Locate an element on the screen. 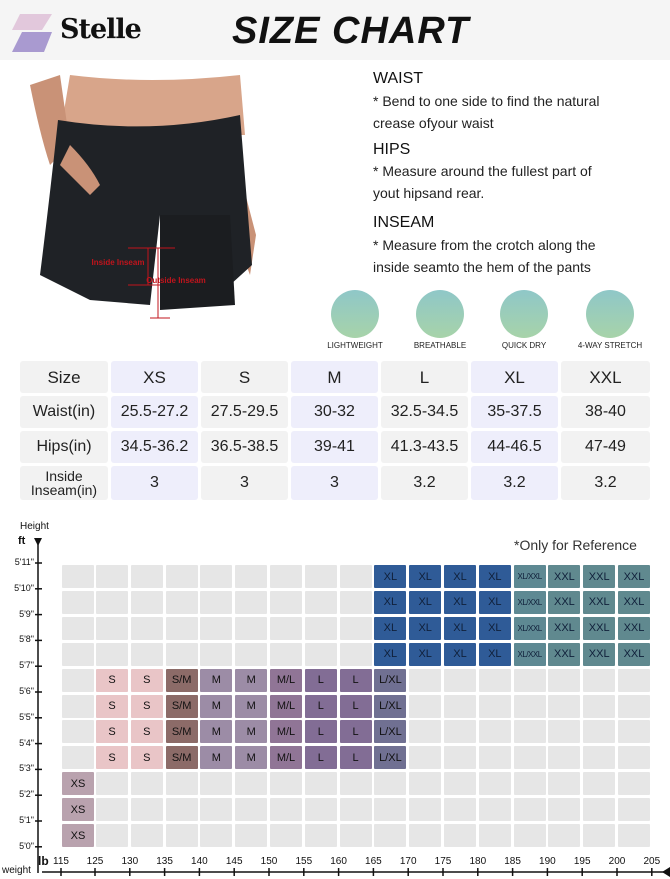 The width and height of the screenshot is (670, 879). height-tick-label: 5'0" is located at coordinates (26, 845).